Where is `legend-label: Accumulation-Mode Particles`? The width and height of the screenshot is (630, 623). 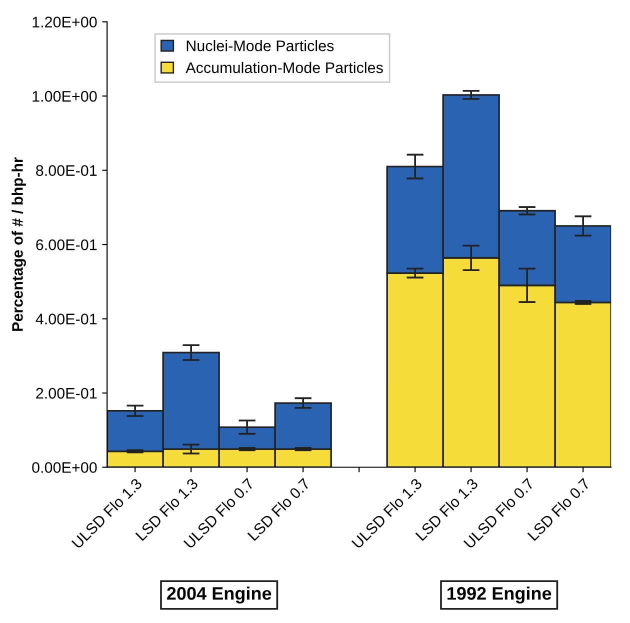 legend-label: Accumulation-Mode Particles is located at coordinates (284, 68).